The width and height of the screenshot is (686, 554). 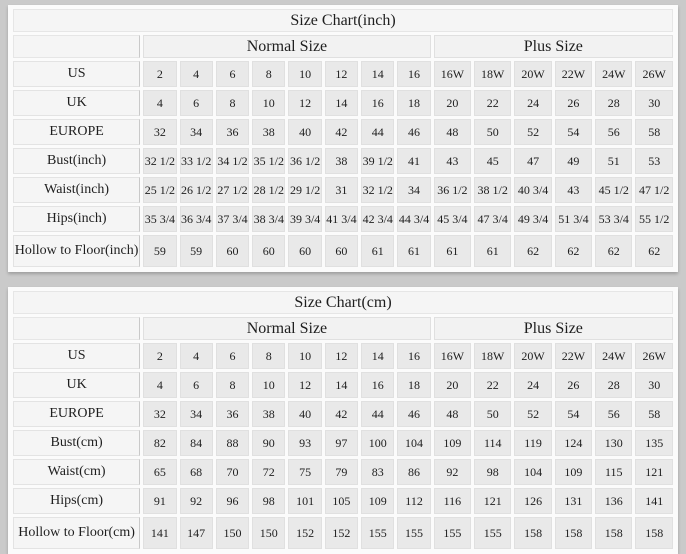 I want to click on size-cell: 22, so click(x=493, y=103).